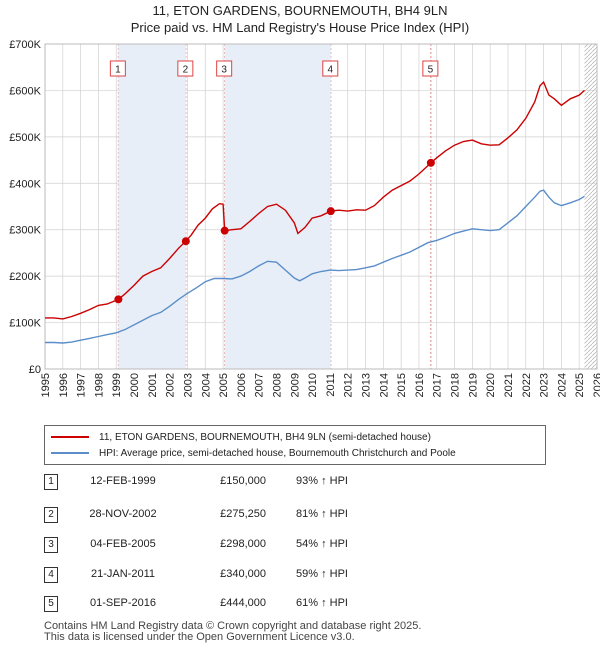 Image resolution: width=600 pixels, height=650 pixels. I want to click on y-tick-label: £200K, so click(25, 277).